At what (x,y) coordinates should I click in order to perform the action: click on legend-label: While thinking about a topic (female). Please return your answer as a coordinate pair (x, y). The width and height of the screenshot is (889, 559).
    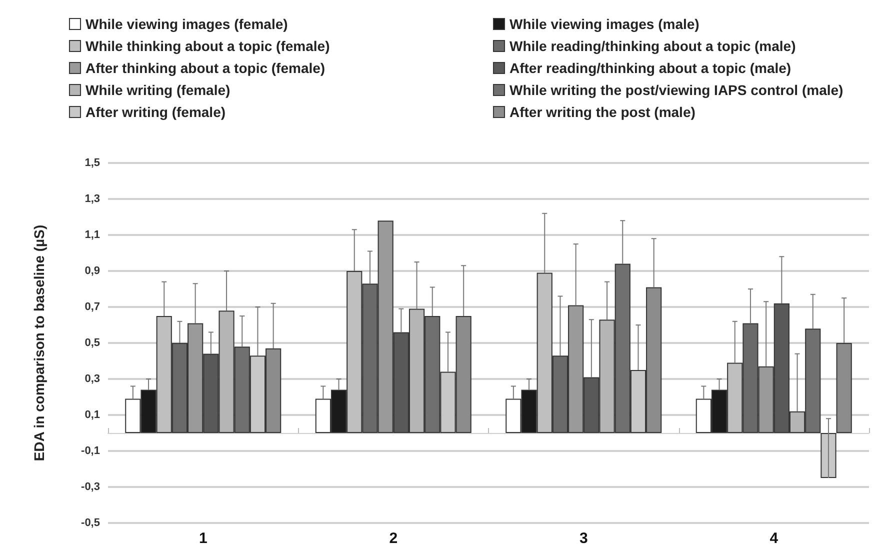
    Looking at the image, I should click on (208, 46).